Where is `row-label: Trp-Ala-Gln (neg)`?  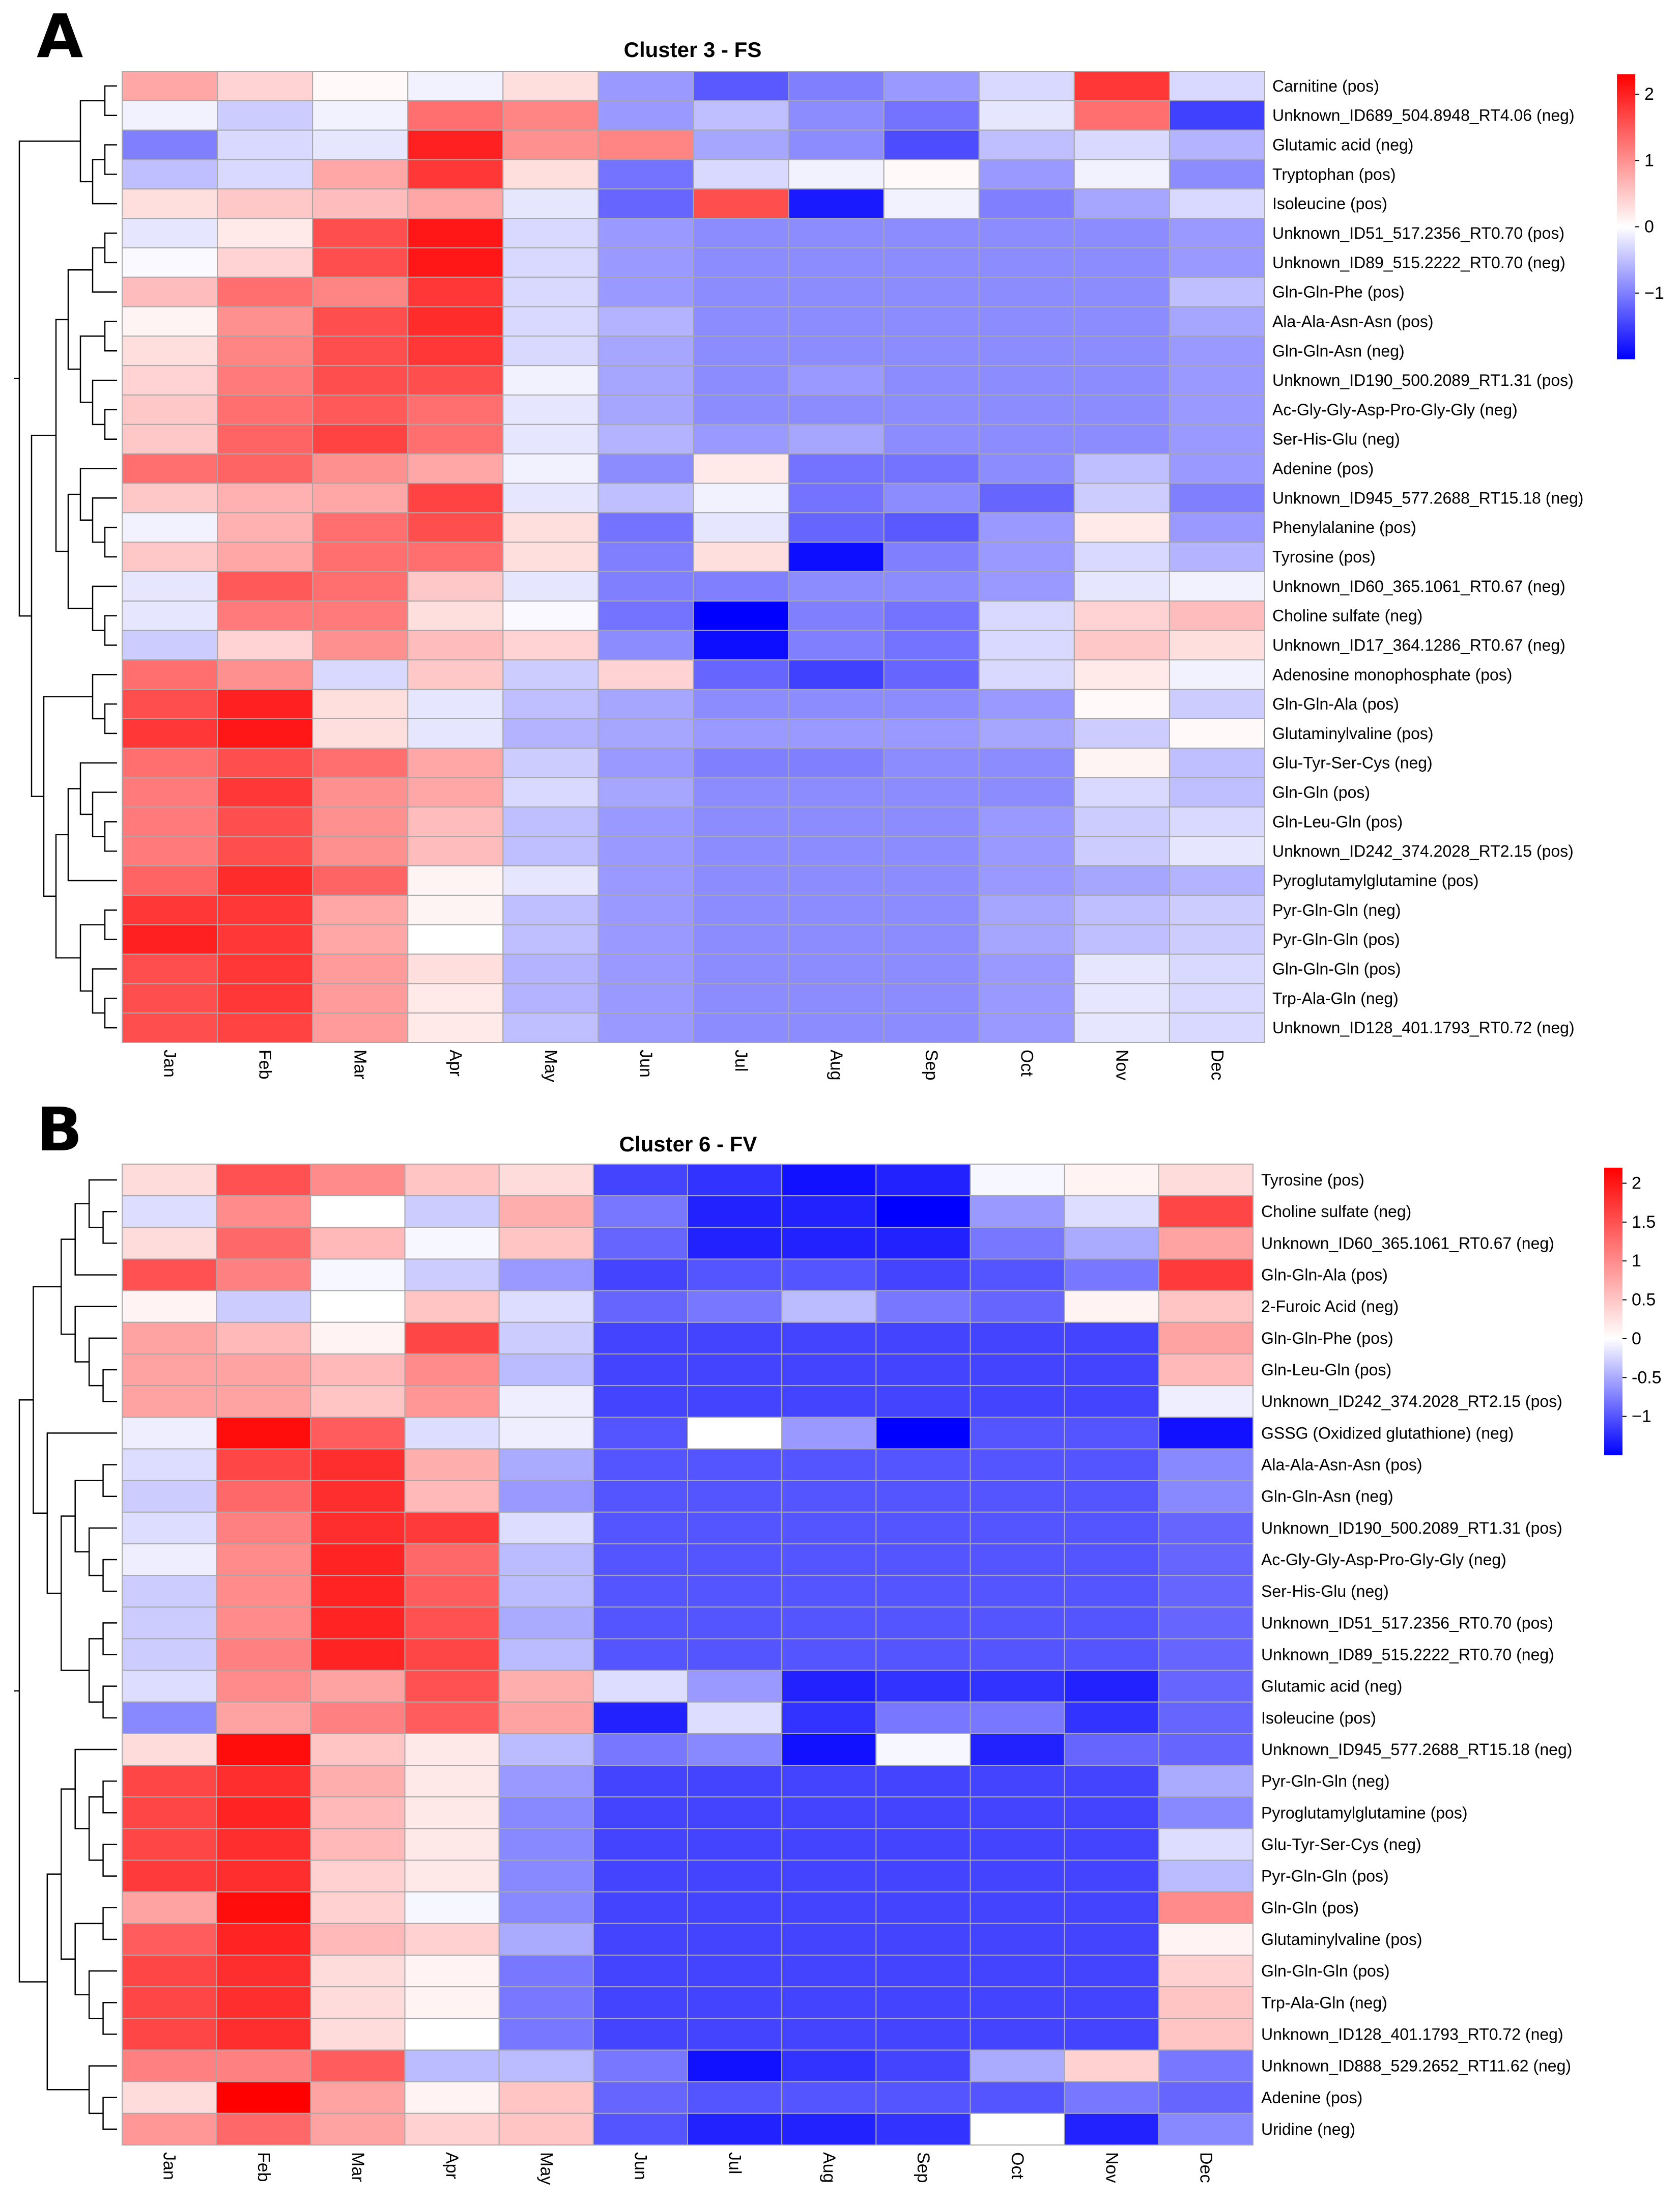 row-label: Trp-Ala-Gln (neg) is located at coordinates (1335, 998).